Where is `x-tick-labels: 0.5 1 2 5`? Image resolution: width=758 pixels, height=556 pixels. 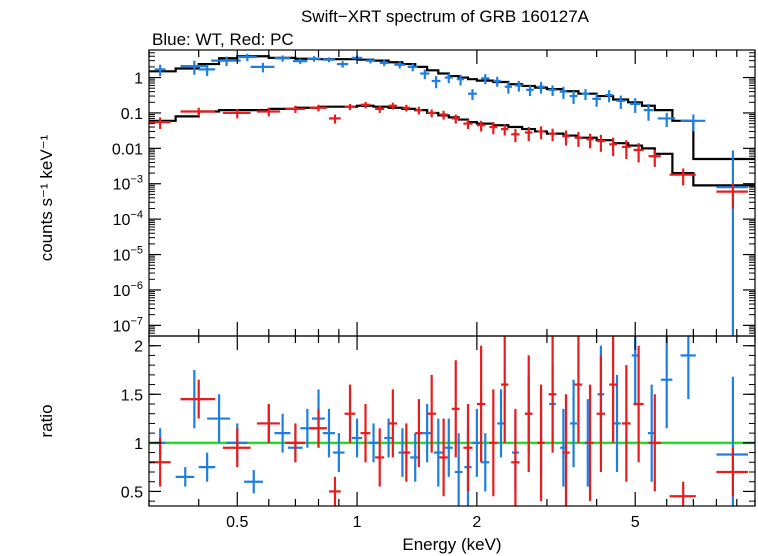 x-tick-labels: 0.5 1 2 5 is located at coordinates (433, 522).